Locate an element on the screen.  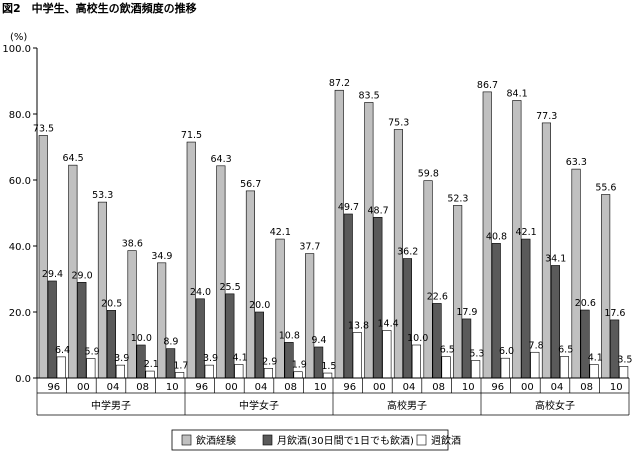
data-label: 24.0 is located at coordinates (200, 292).